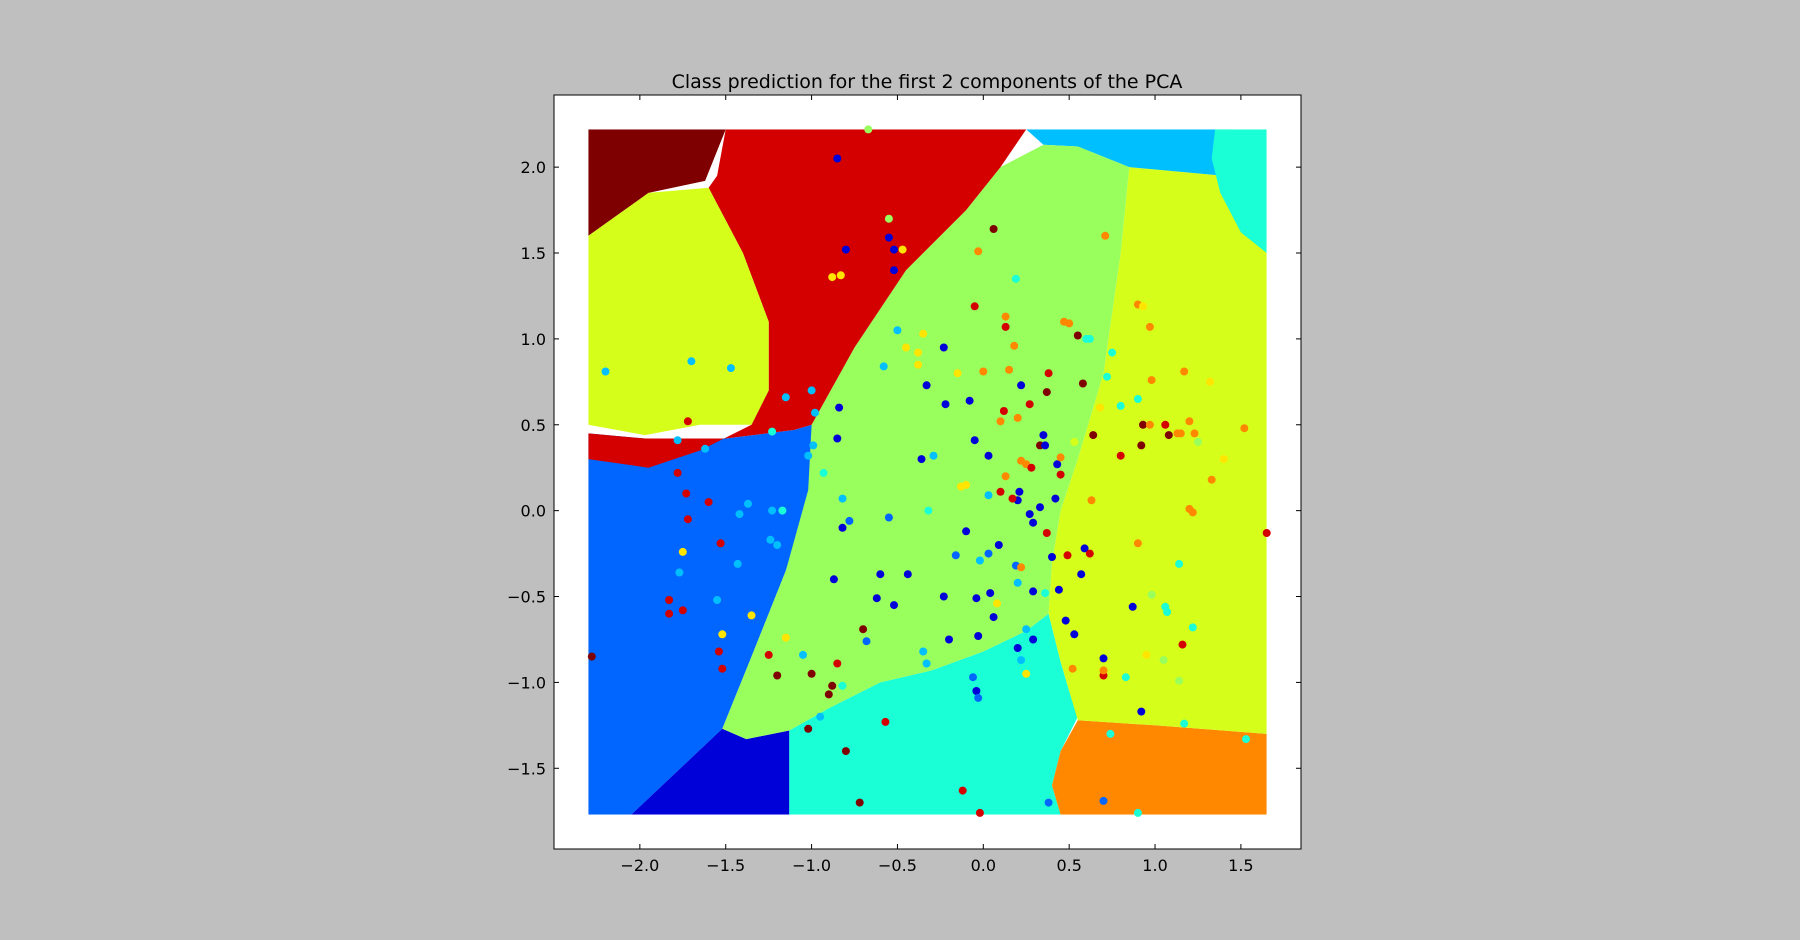 This screenshot has width=1800, height=940. I want to click on x-tick-label: 0.0, so click(983, 865).